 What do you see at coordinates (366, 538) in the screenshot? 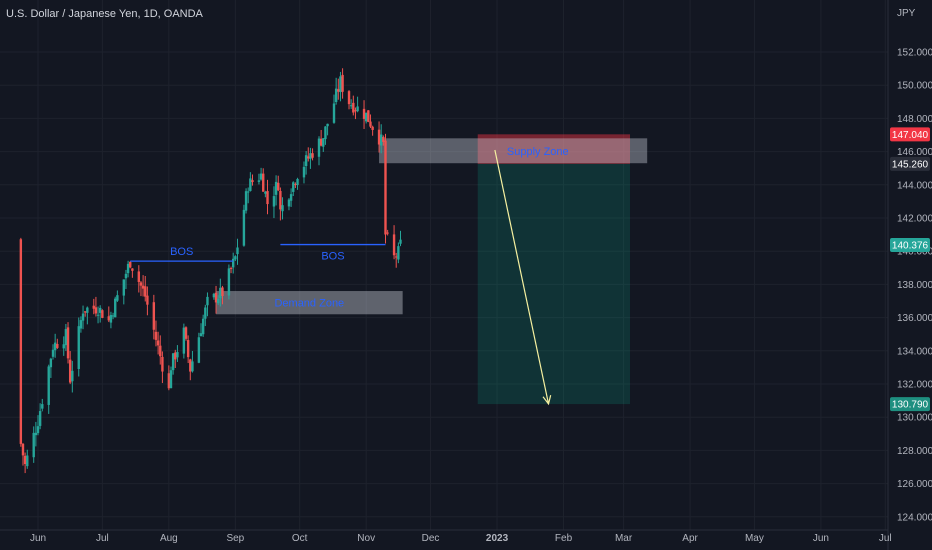
I see `x-tick-label: Nov` at bounding box center [366, 538].